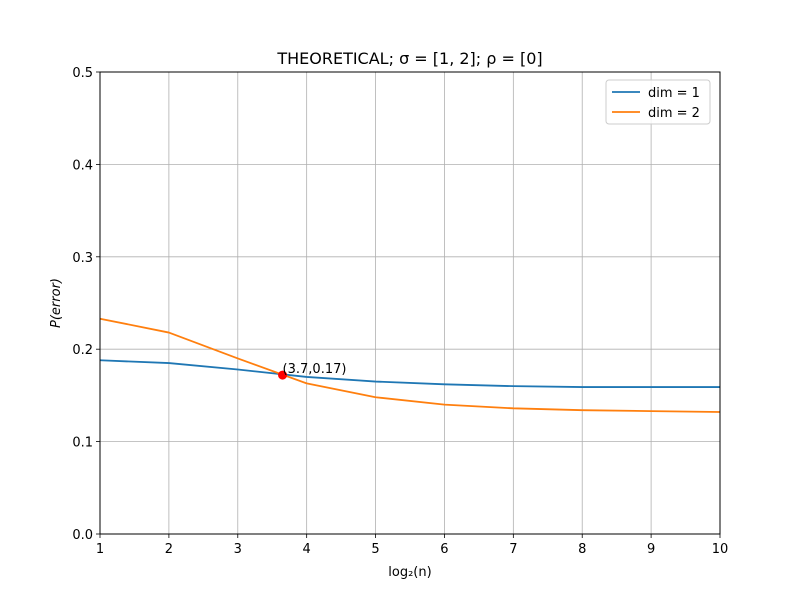 The image size is (800, 600). What do you see at coordinates (651, 549) in the screenshot?
I see `x-tick-label: 9` at bounding box center [651, 549].